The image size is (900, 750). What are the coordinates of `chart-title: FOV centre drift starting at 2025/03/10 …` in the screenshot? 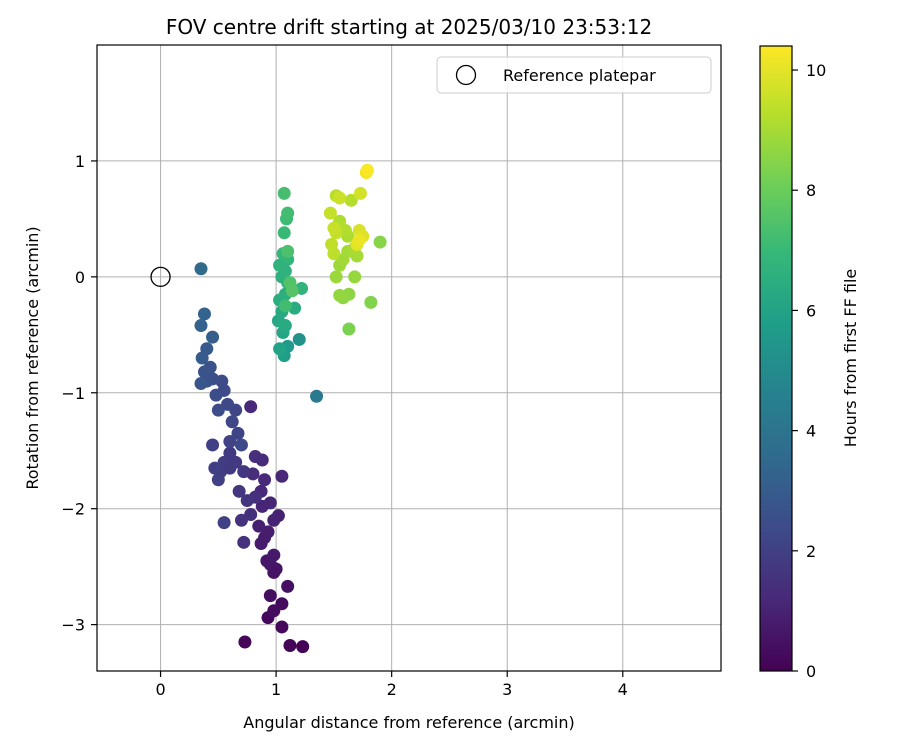 It's located at (409, 27).